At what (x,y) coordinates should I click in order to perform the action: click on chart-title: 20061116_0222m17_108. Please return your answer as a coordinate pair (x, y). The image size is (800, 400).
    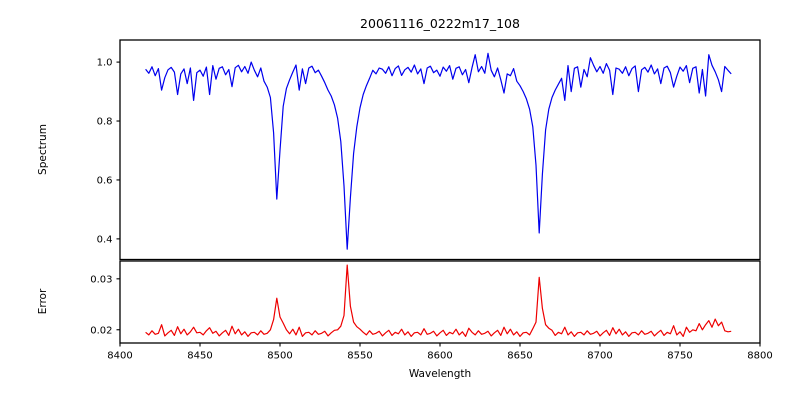
    Looking at the image, I should click on (440, 23).